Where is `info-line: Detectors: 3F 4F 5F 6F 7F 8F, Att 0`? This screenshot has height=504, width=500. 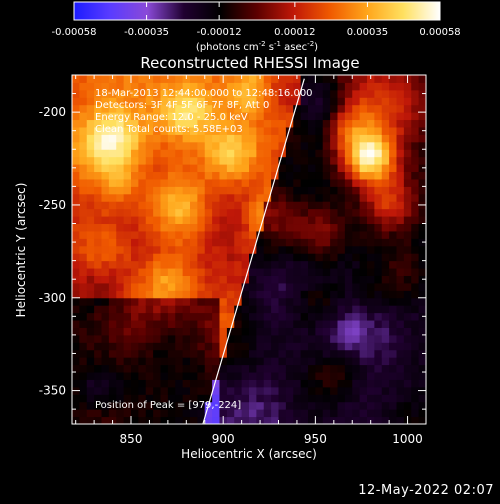
info-line: Detectors: 3F 4F 5F 6F 7F 8F, Att 0 is located at coordinates (182, 105).